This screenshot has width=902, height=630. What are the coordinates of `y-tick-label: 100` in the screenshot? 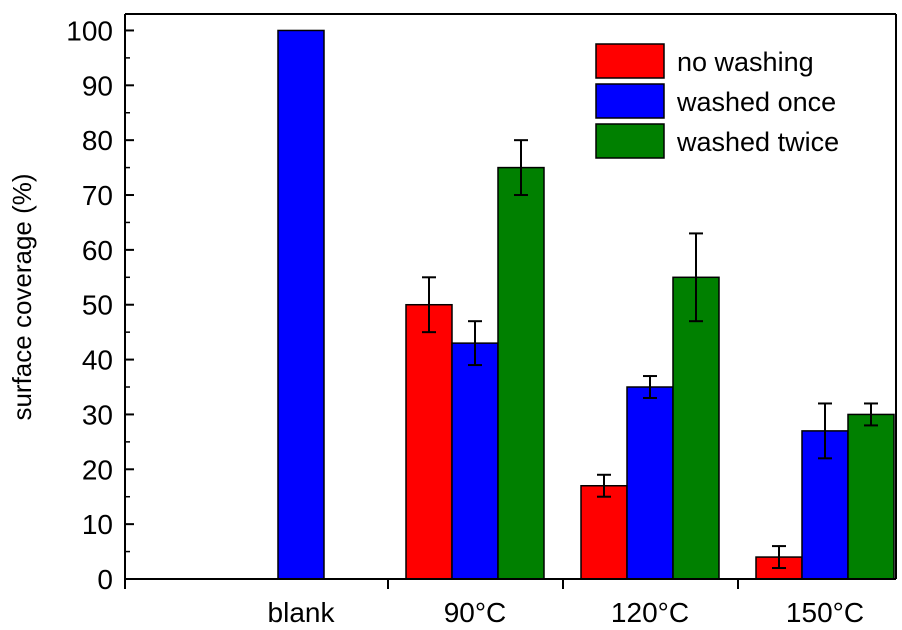 It's located at (89, 30).